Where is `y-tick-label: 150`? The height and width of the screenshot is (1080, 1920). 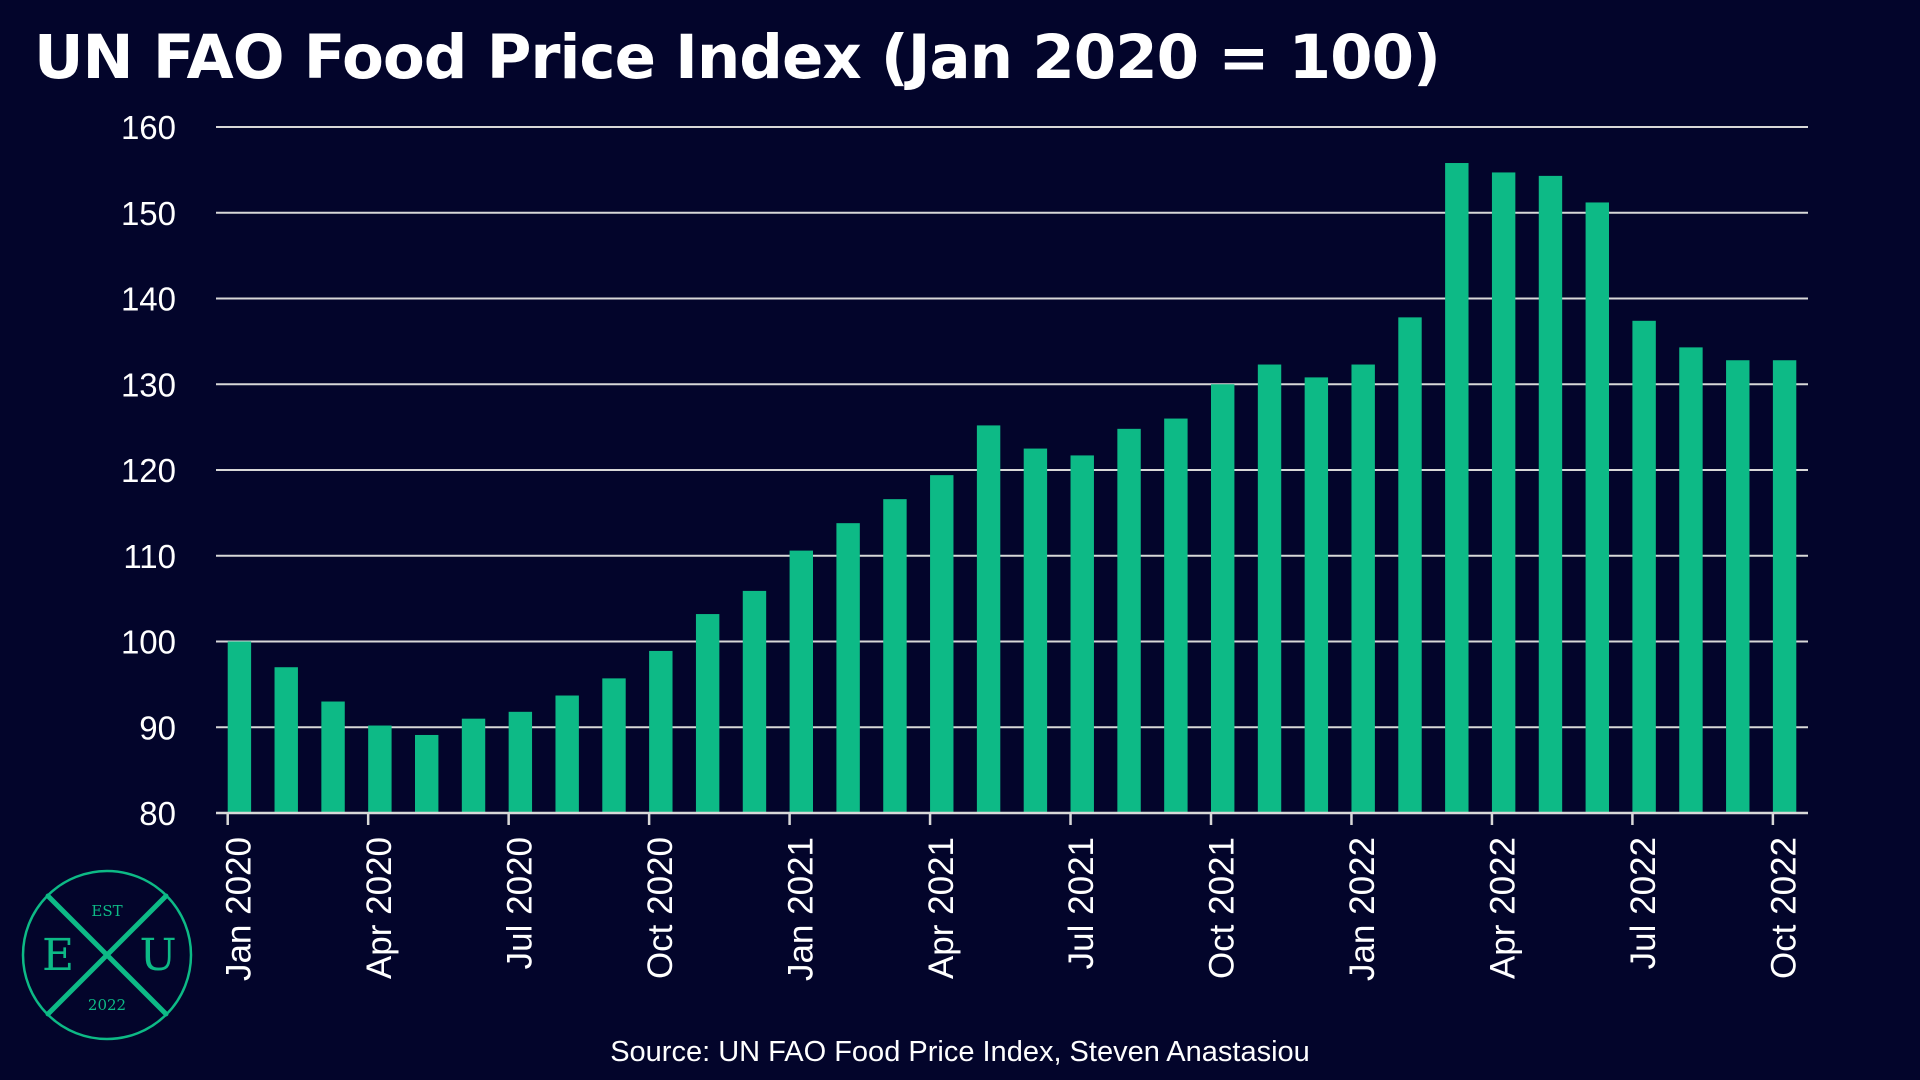
y-tick-label: 150 is located at coordinates (148, 213).